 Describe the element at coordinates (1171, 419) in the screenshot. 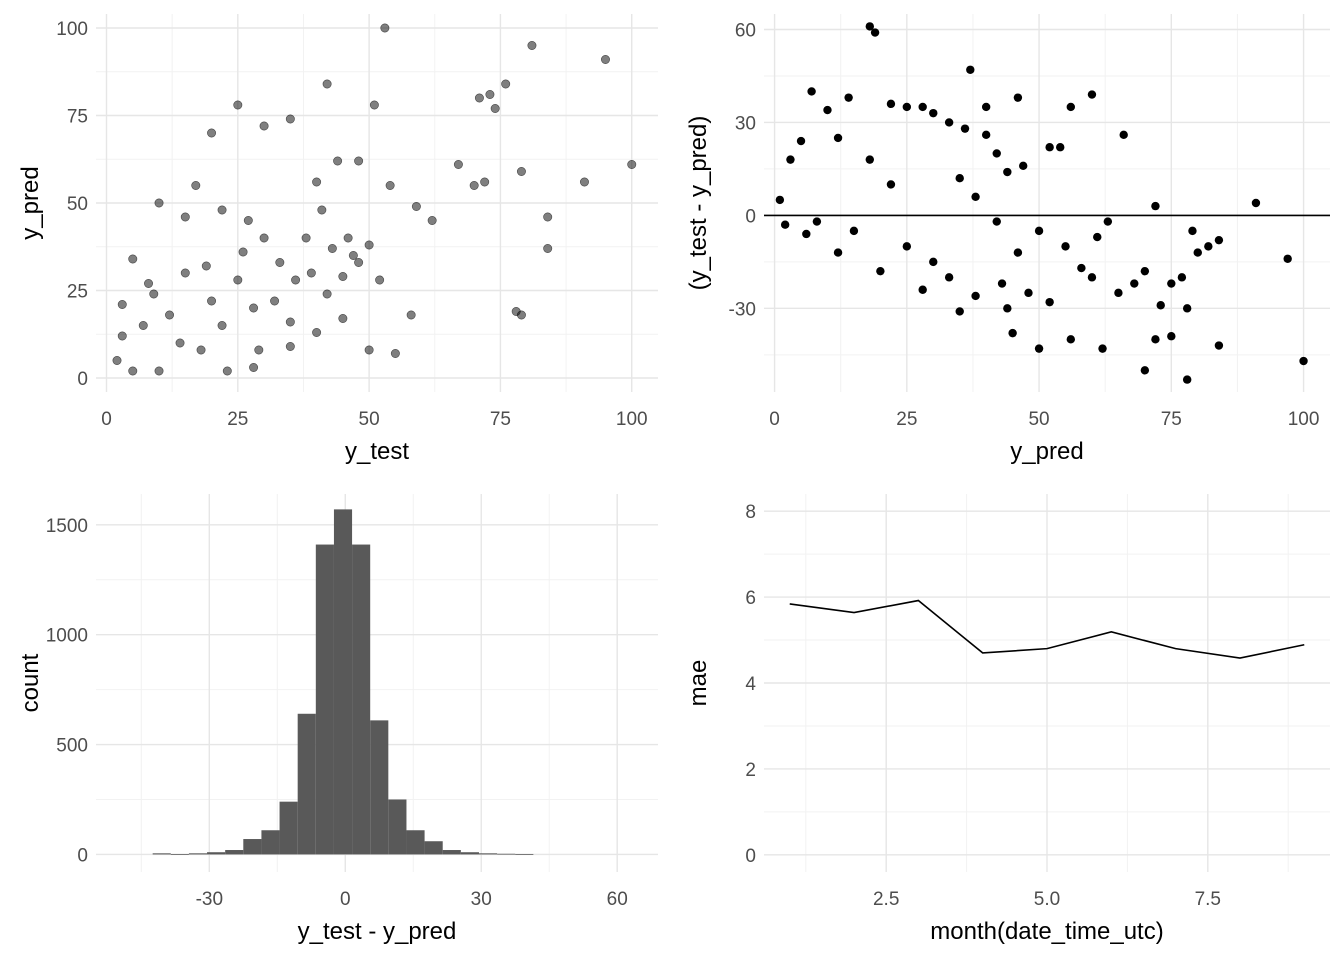

I see `x-tick-label: 75` at that location.